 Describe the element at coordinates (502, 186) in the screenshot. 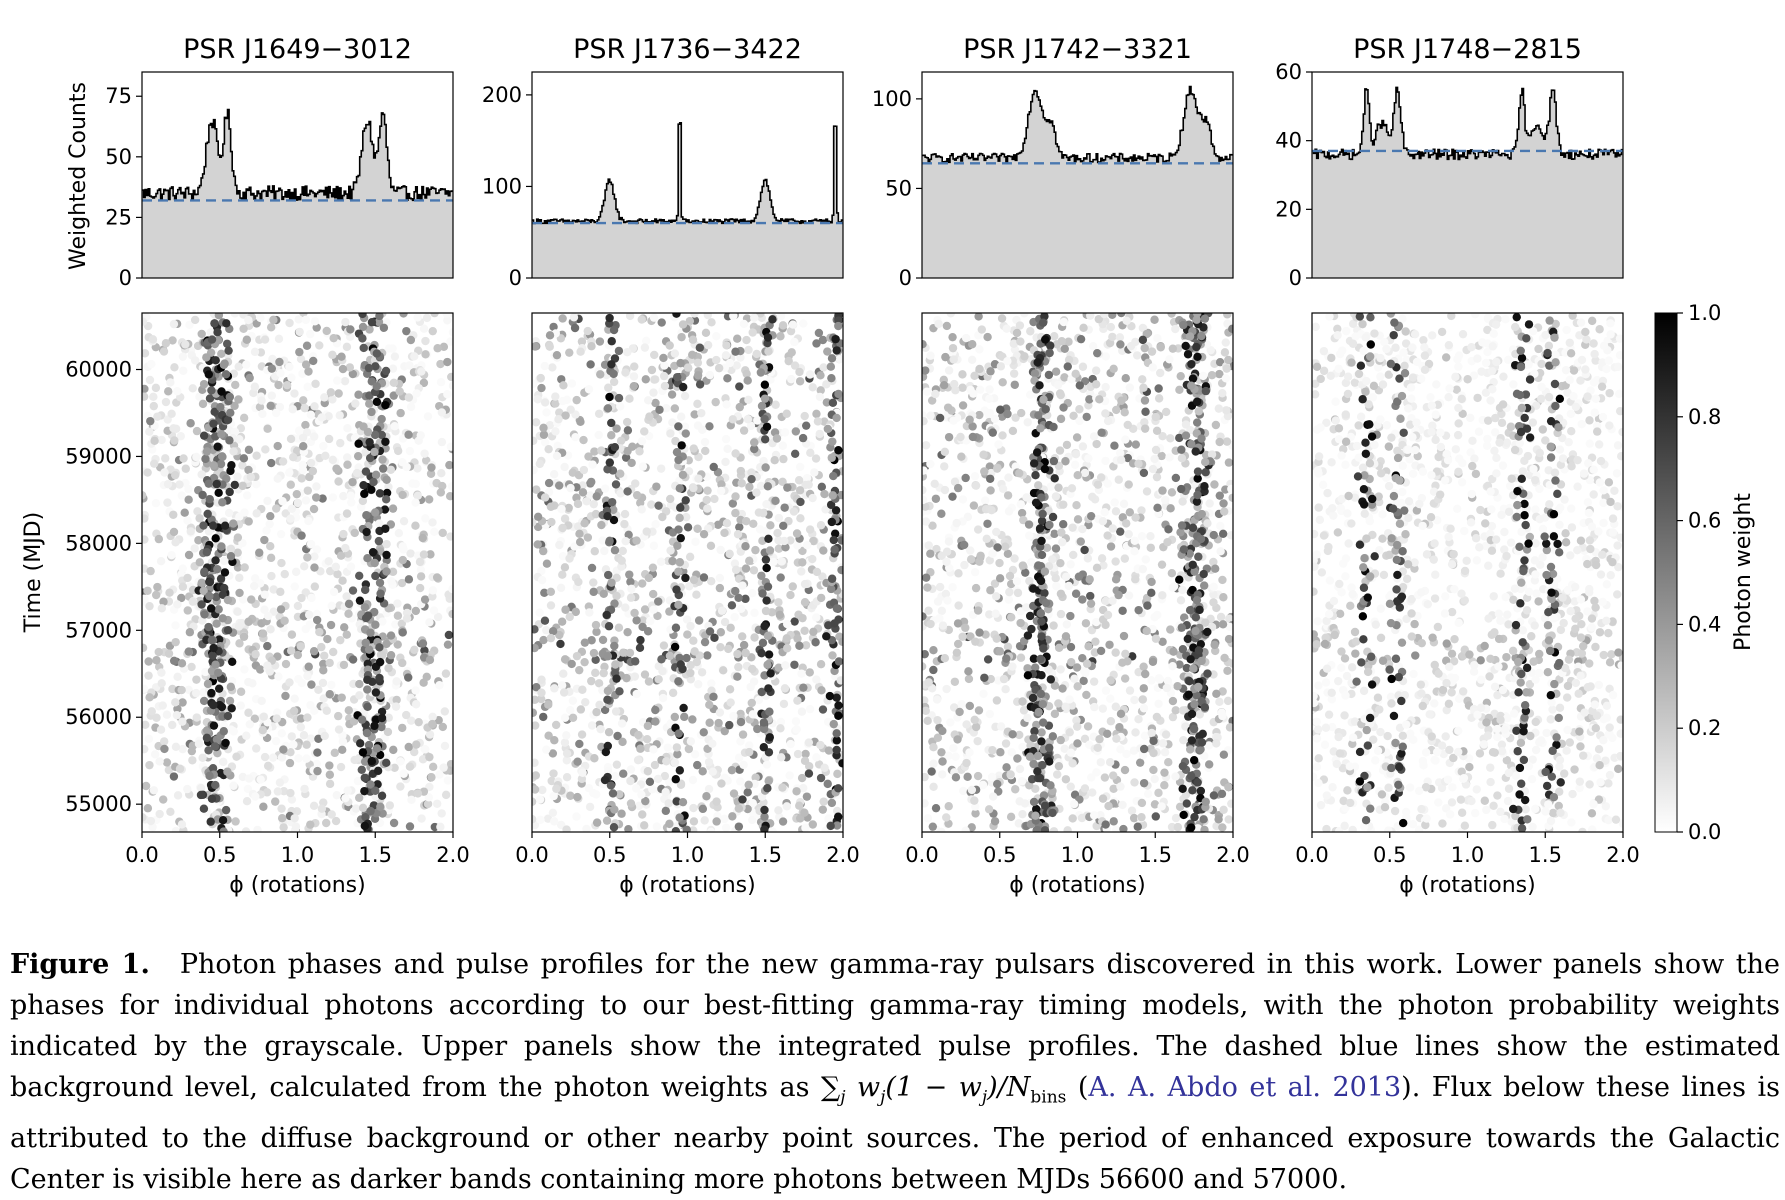

I see `profile-ytick-label: 100` at that location.